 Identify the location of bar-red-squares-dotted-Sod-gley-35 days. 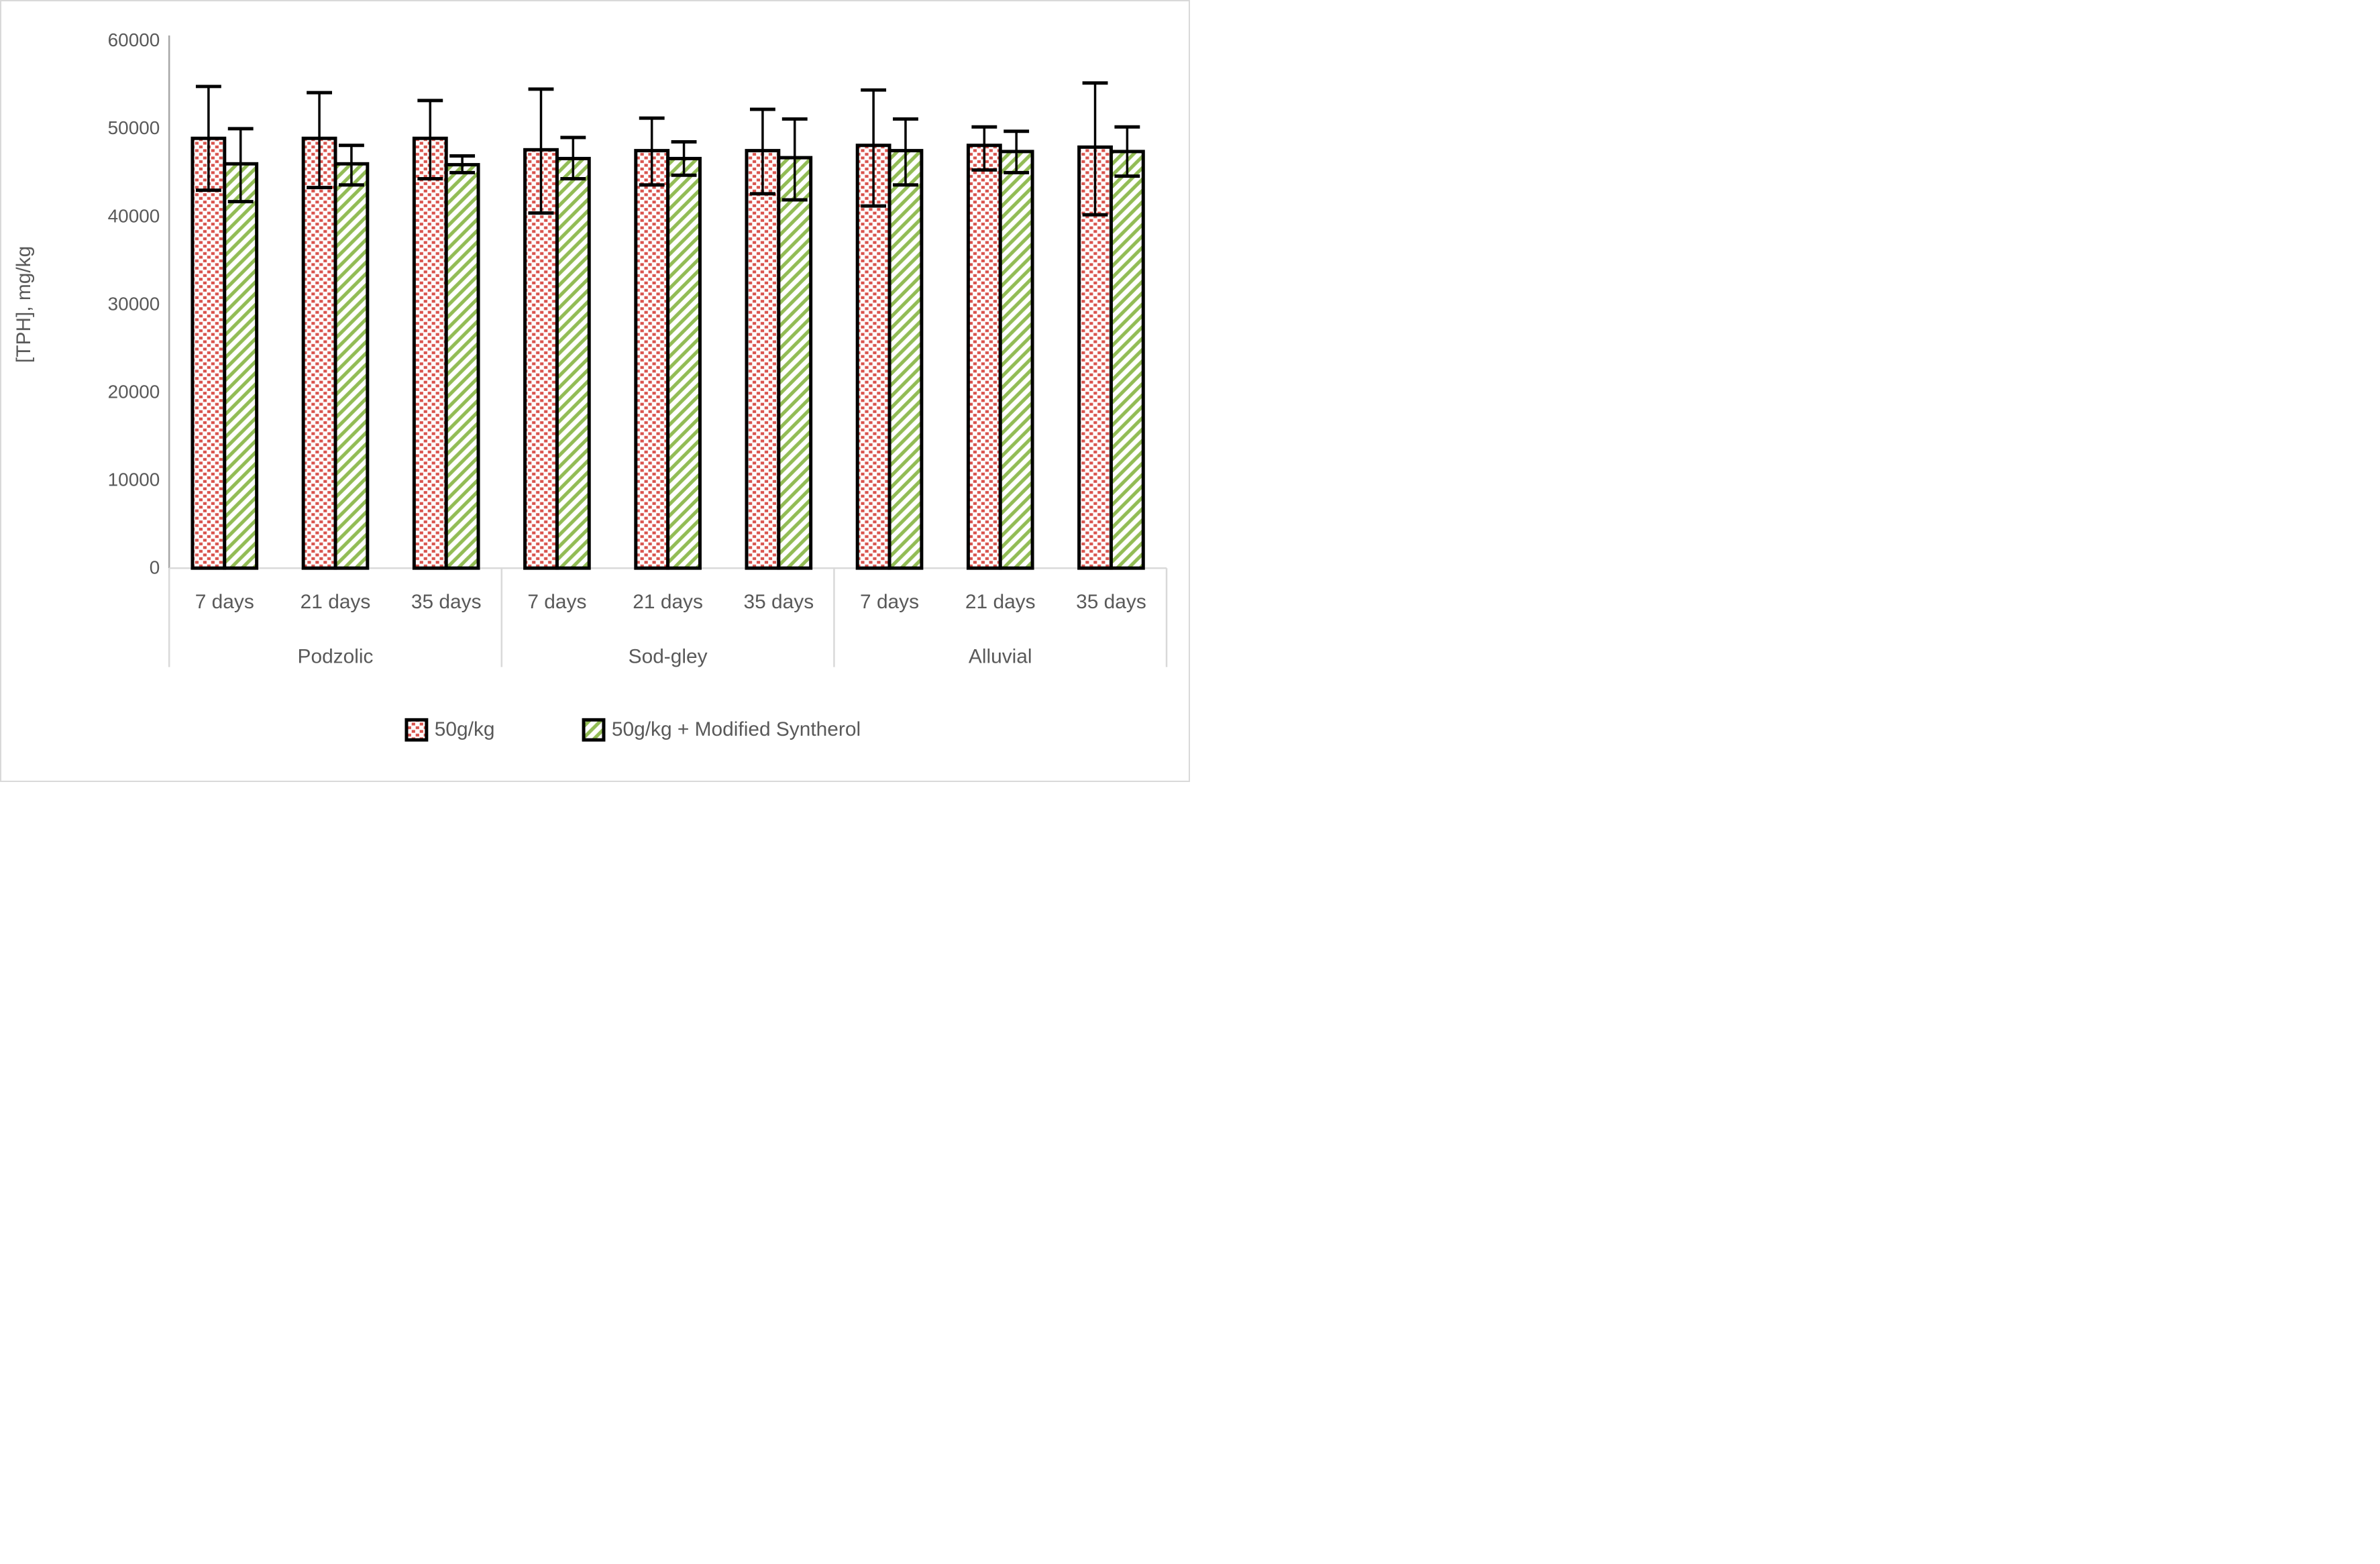
(763, 360).